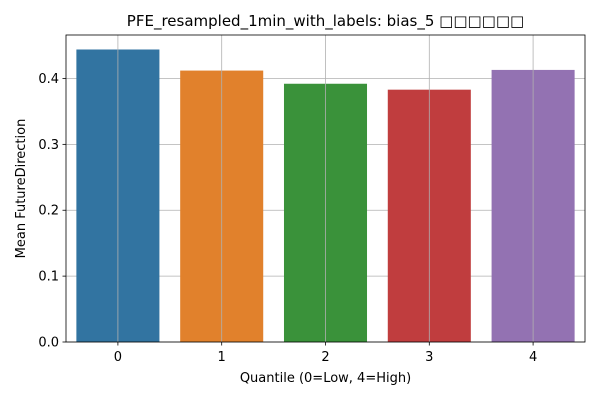 The width and height of the screenshot is (600, 405). I want to click on y-tick-label: 0.2, so click(48, 211).